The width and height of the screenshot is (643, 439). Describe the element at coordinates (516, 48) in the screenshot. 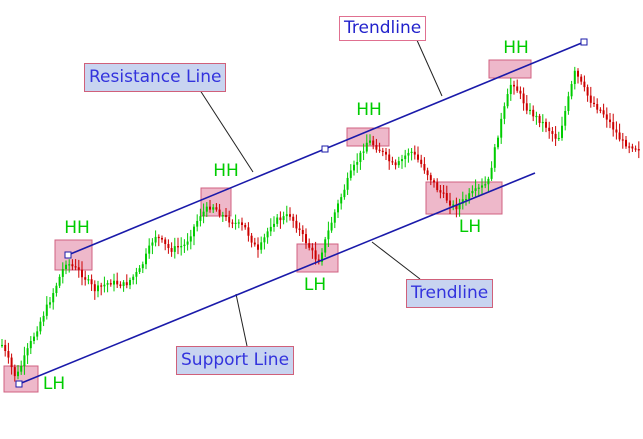

I see `marker-hh4: HH` at that location.